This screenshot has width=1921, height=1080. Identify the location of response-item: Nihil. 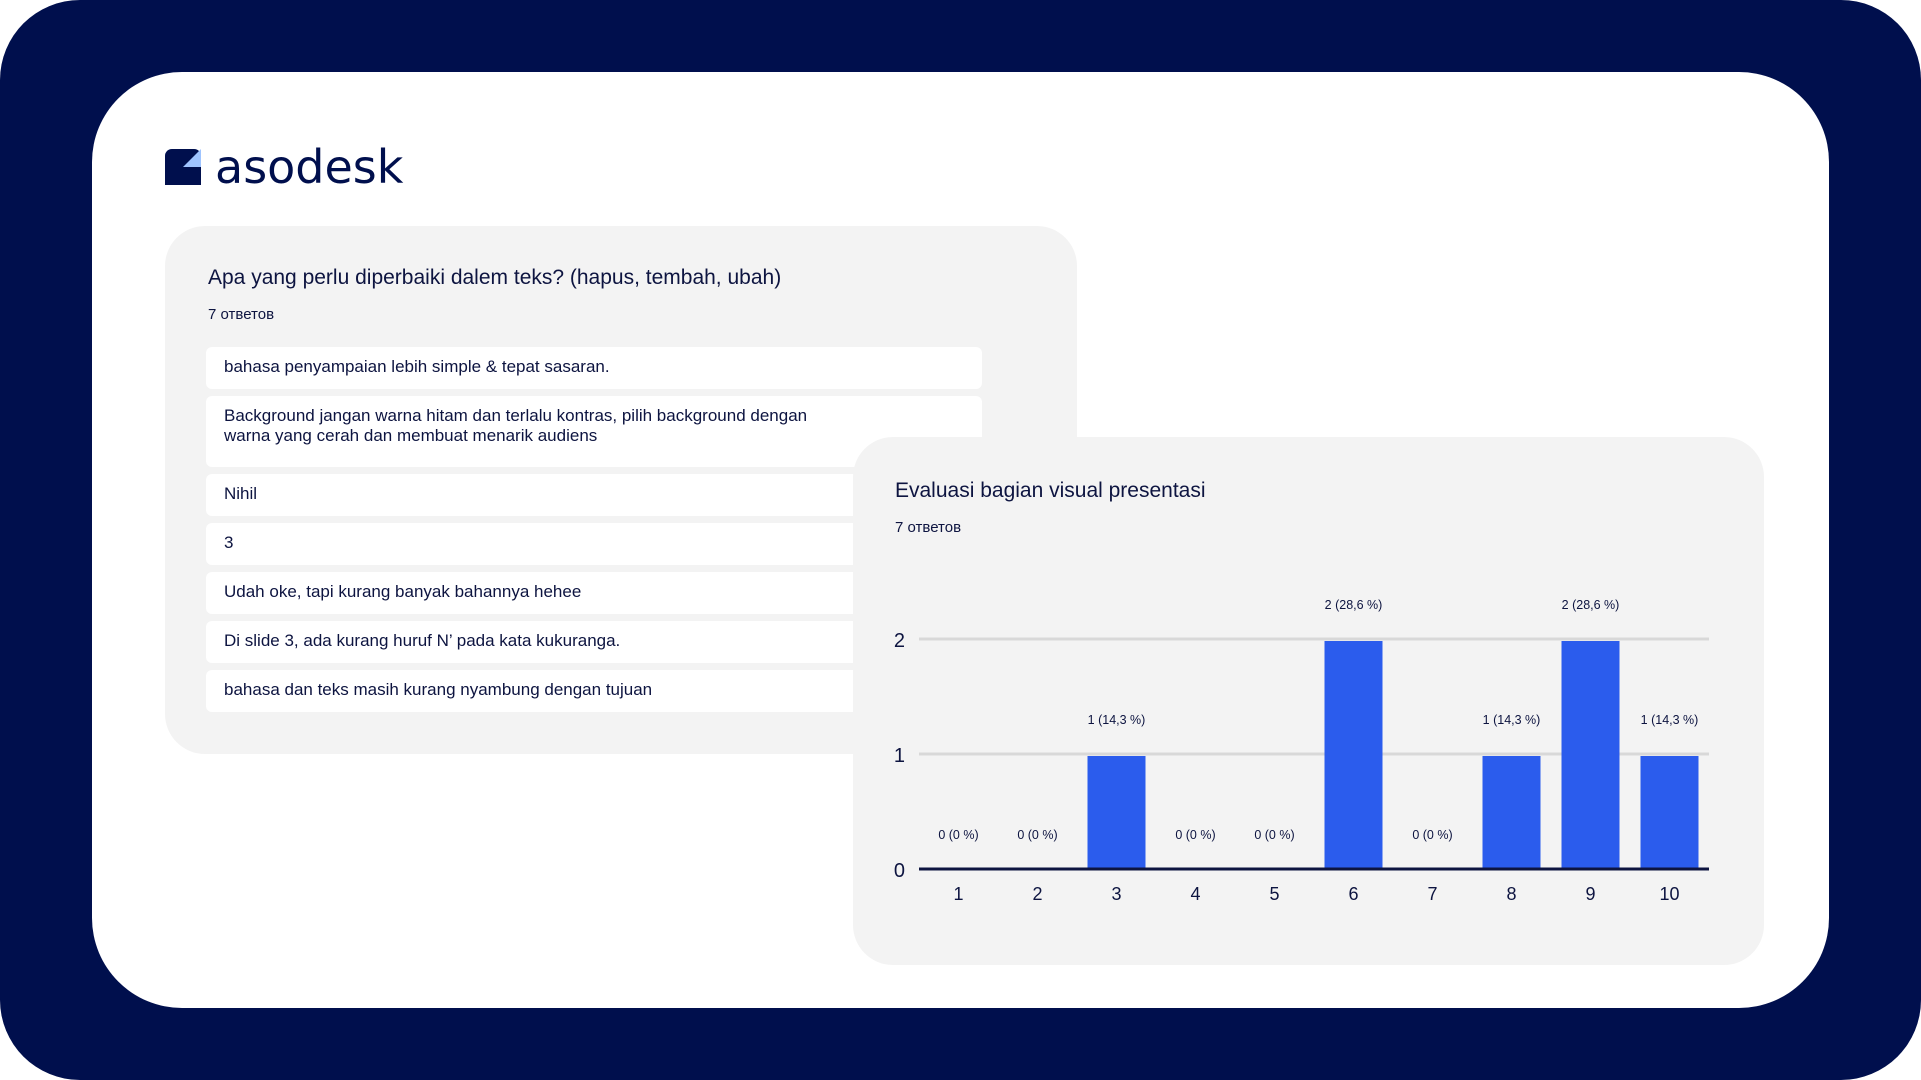
(594, 495).